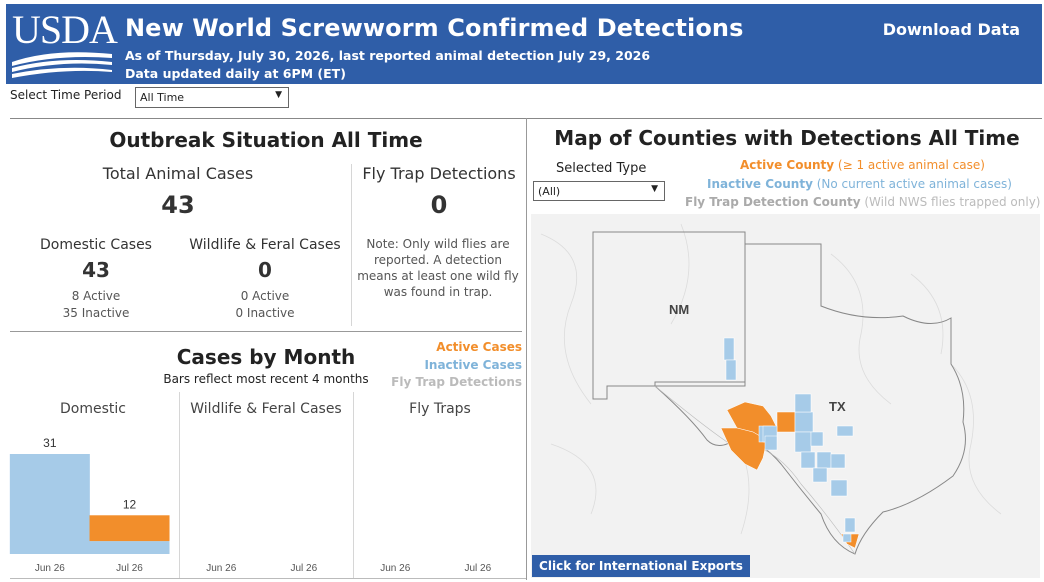  Describe the element at coordinates (65, 29) in the screenshot. I see `usda-logo-text: USDA` at that location.